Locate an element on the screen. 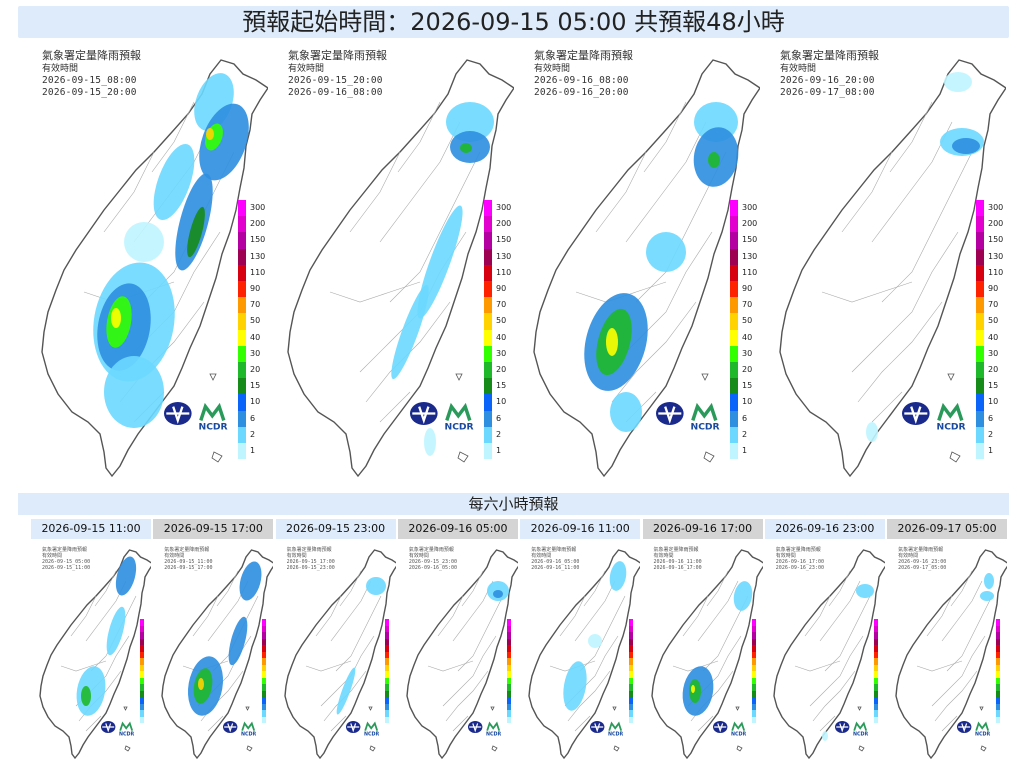  legend-level-label: 15 is located at coordinates (747, 386).